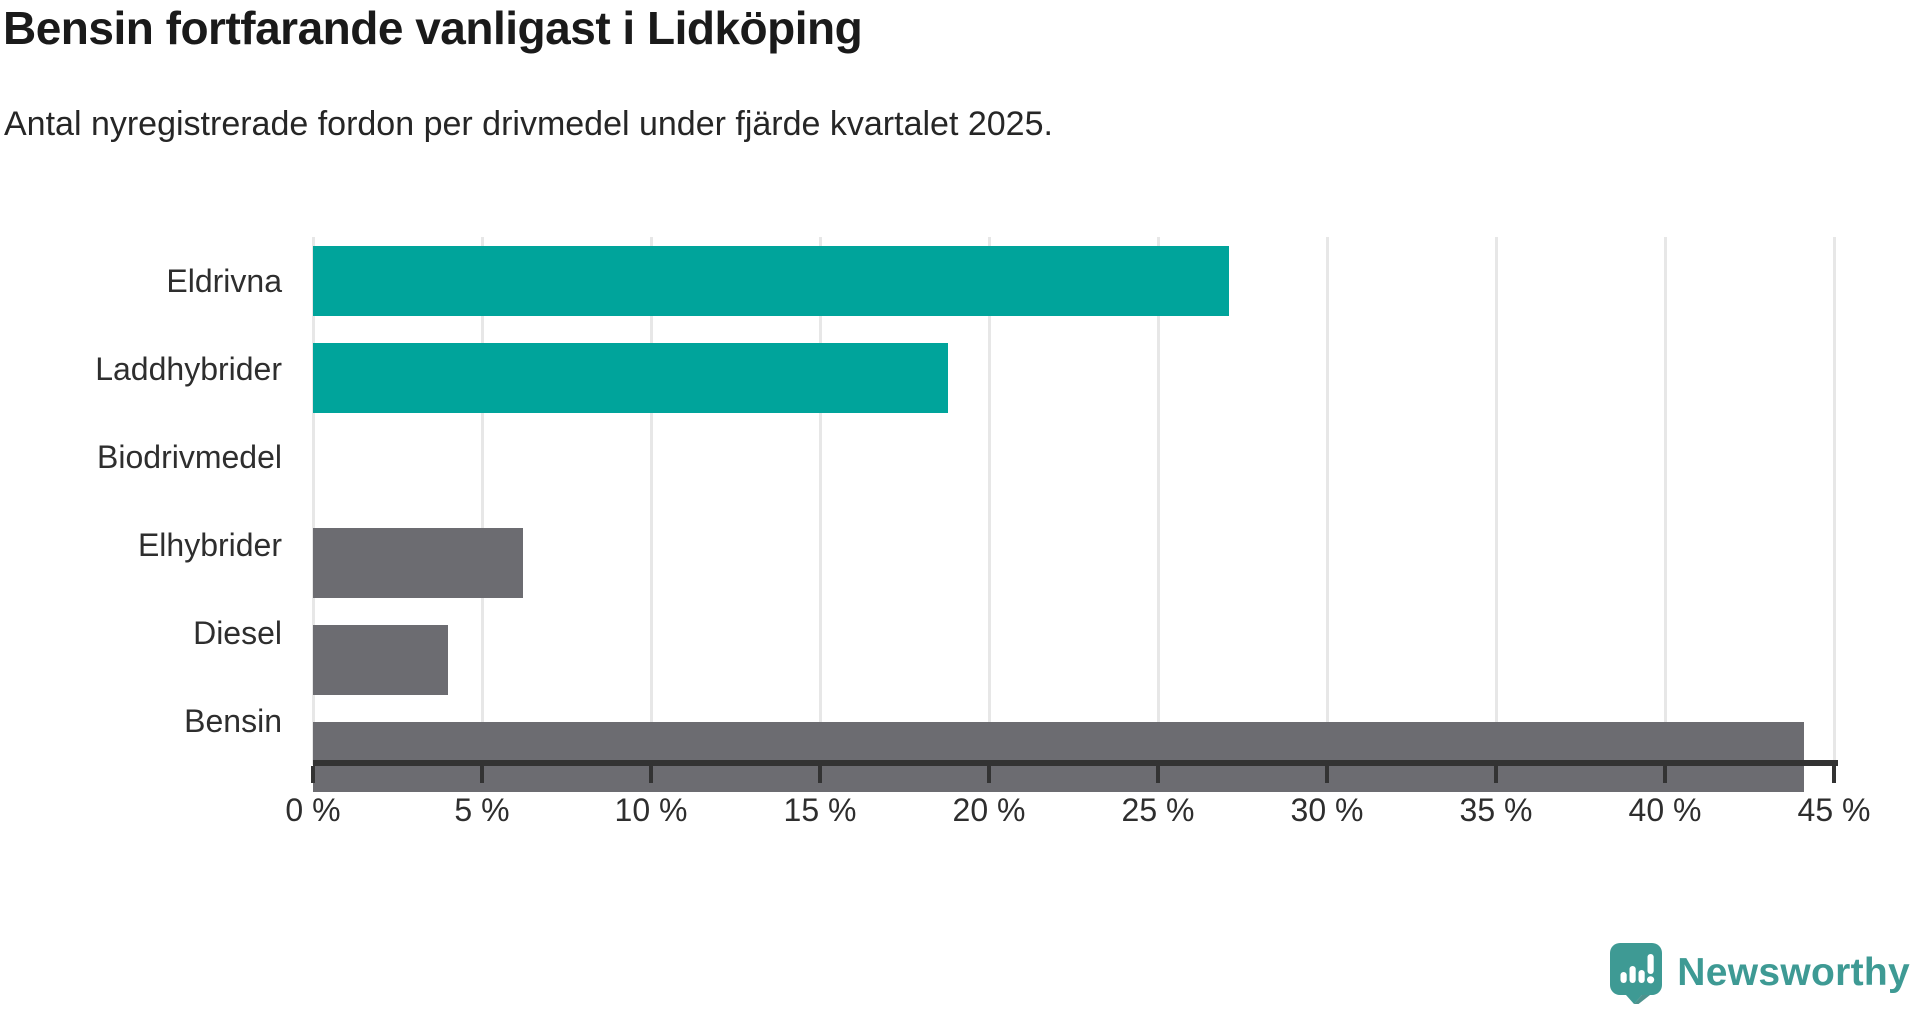 This screenshot has width=1920, height=1010. Describe the element at coordinates (1496, 810) in the screenshot. I see `x-axis-tick-label: 35 %` at that location.